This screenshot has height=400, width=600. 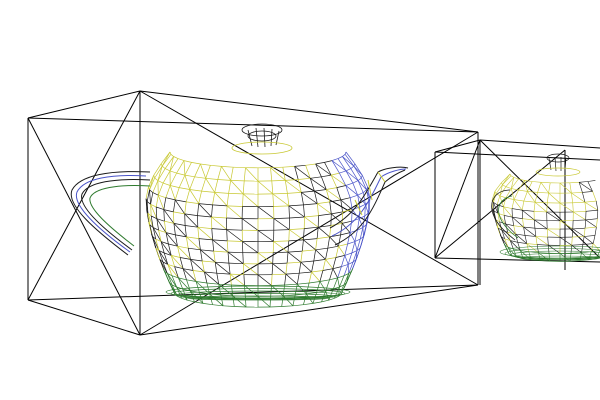 I want to click on teapot-lid-knob-large, so click(x=262, y=139).